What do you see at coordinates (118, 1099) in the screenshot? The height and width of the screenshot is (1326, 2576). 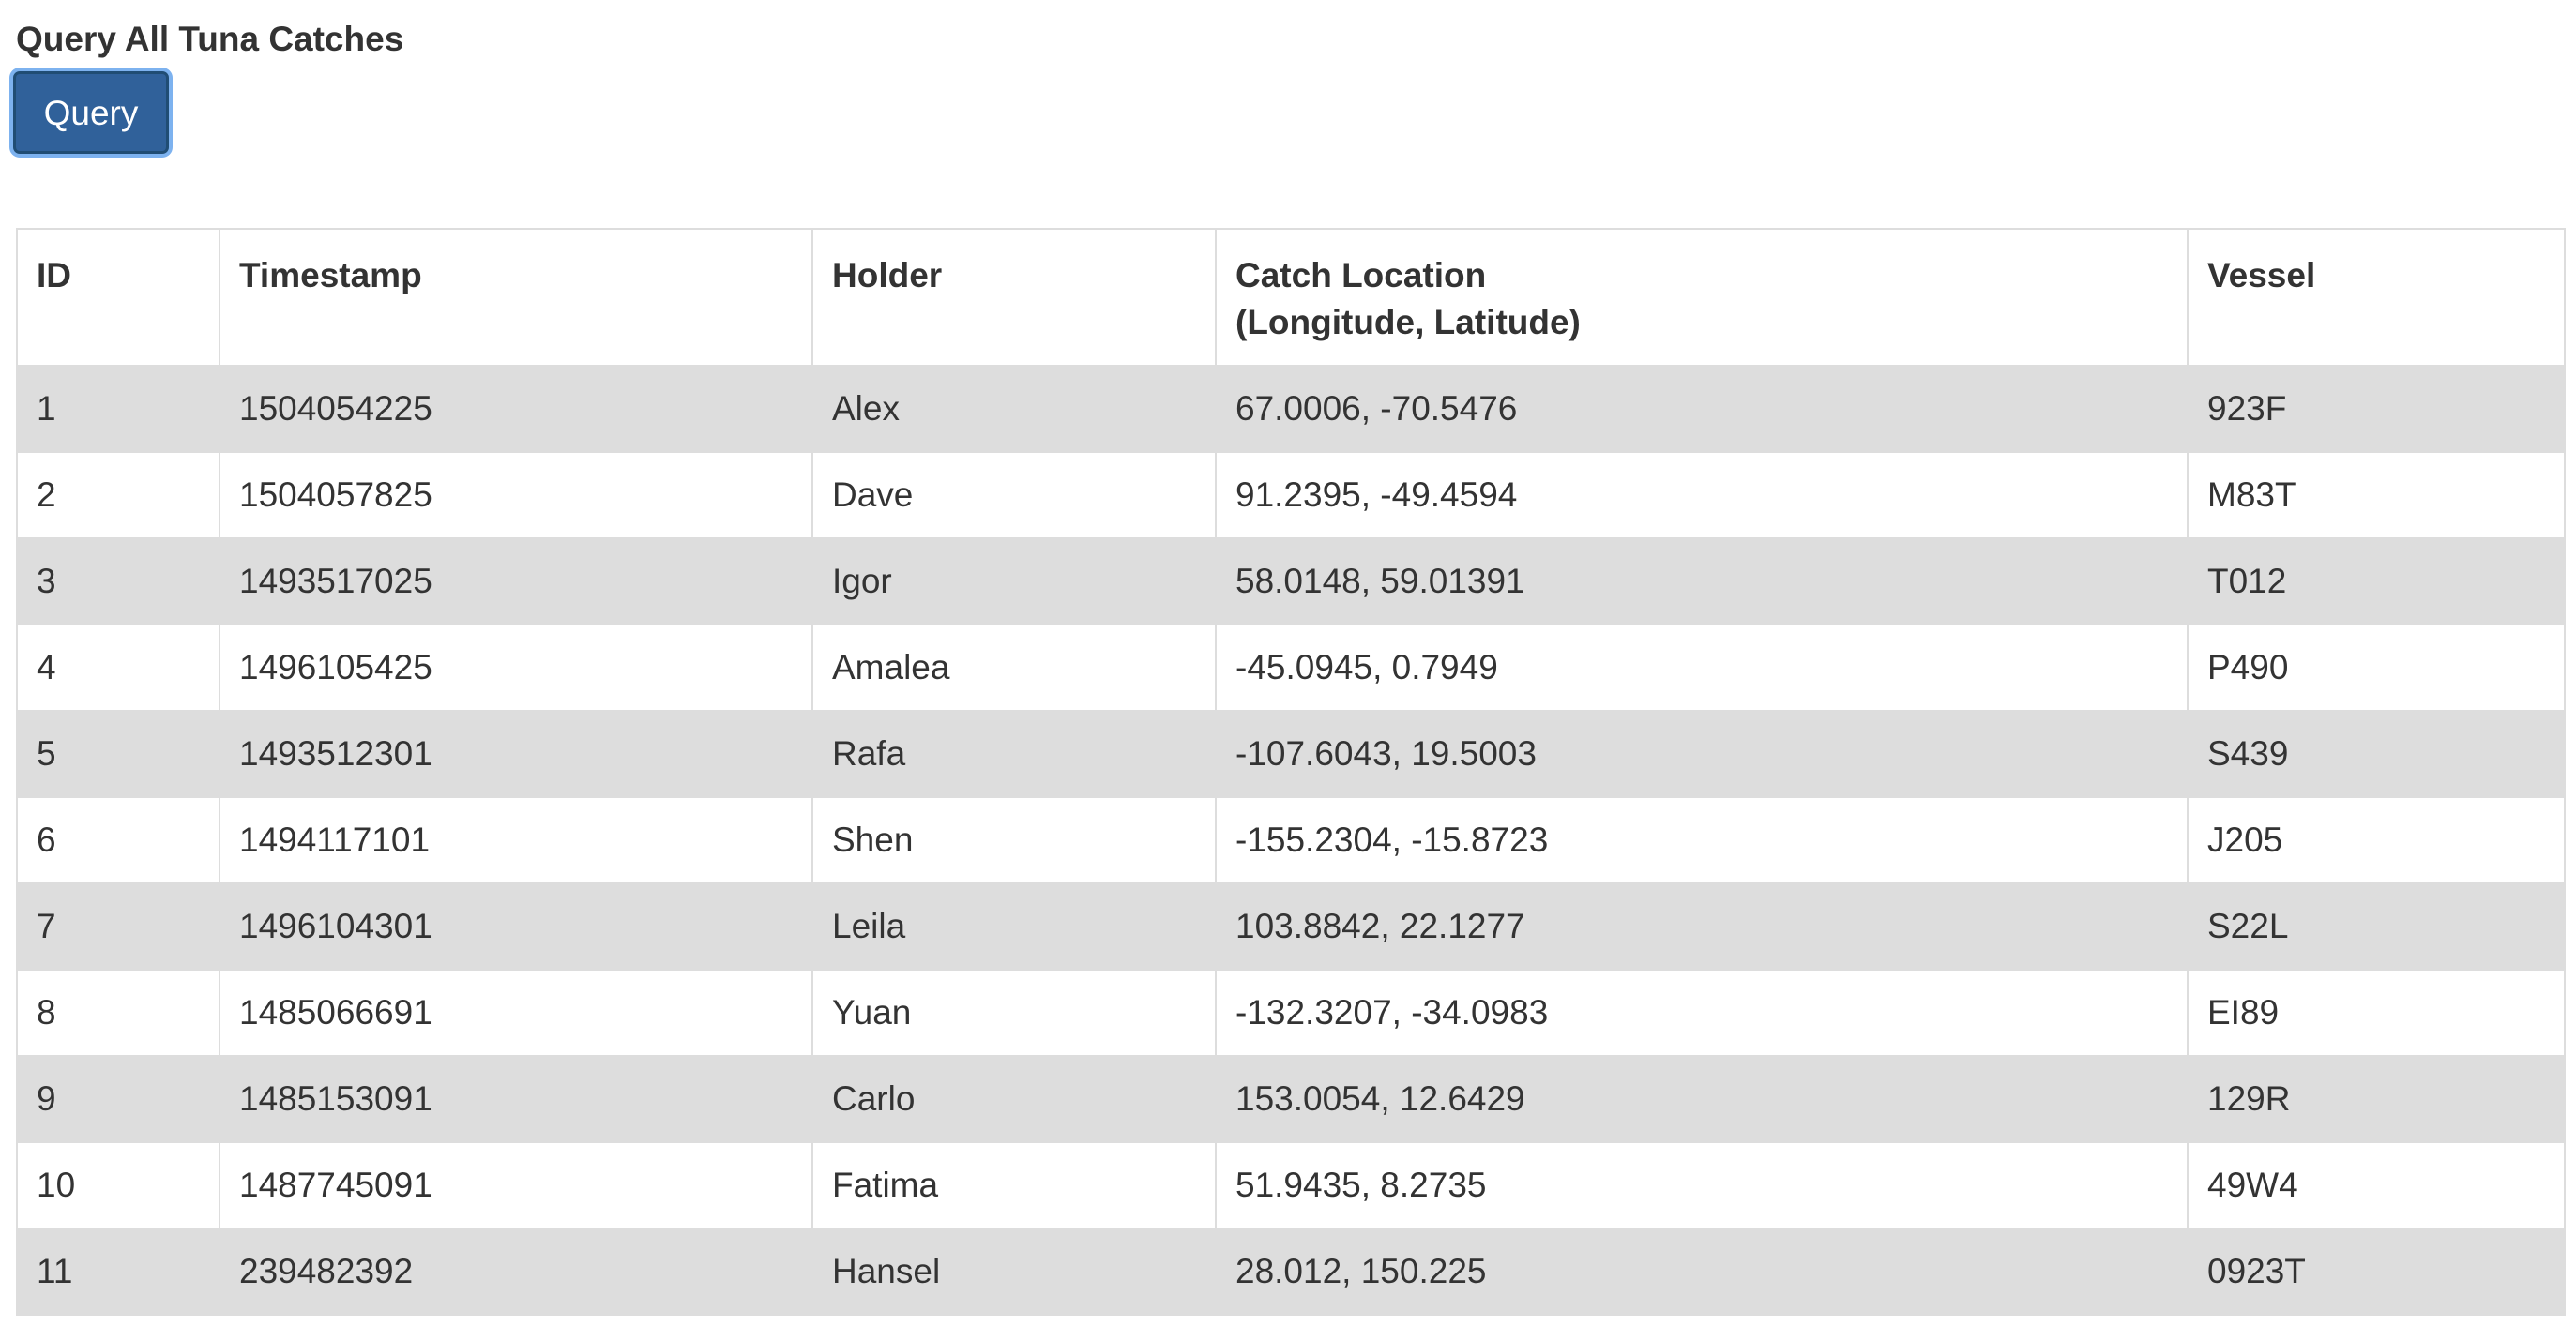 I see `cell-id: 9` at bounding box center [118, 1099].